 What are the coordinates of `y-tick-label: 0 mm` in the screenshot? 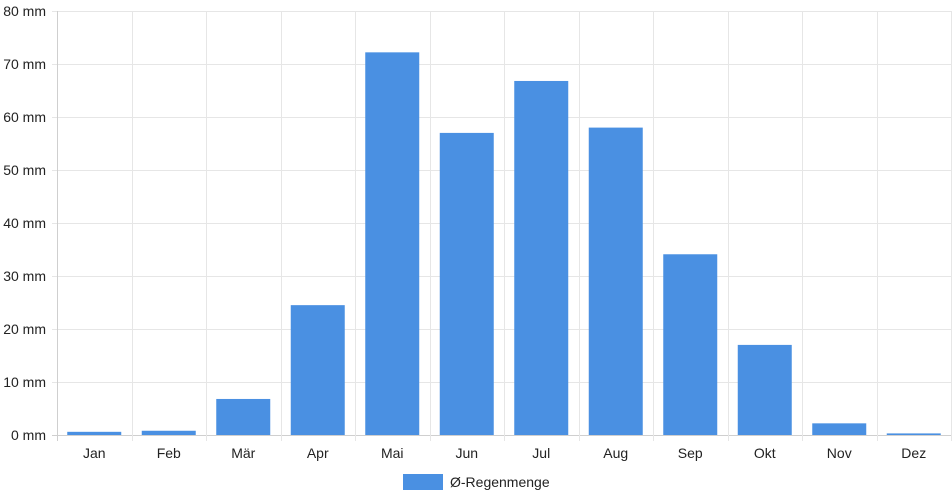 It's located at (28, 435).